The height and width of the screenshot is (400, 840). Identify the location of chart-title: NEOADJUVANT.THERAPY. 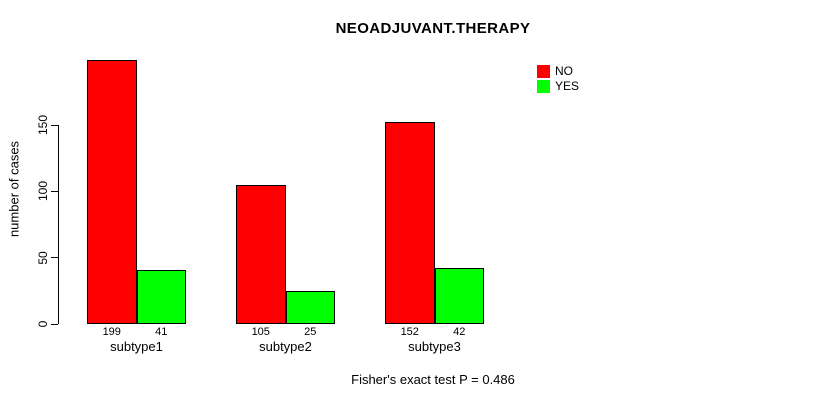
(433, 28).